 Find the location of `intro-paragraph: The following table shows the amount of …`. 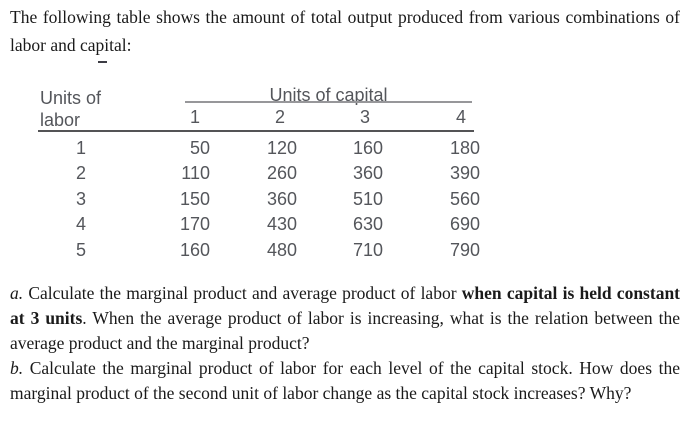

intro-paragraph: The following table shows the amount of … is located at coordinates (345, 31).